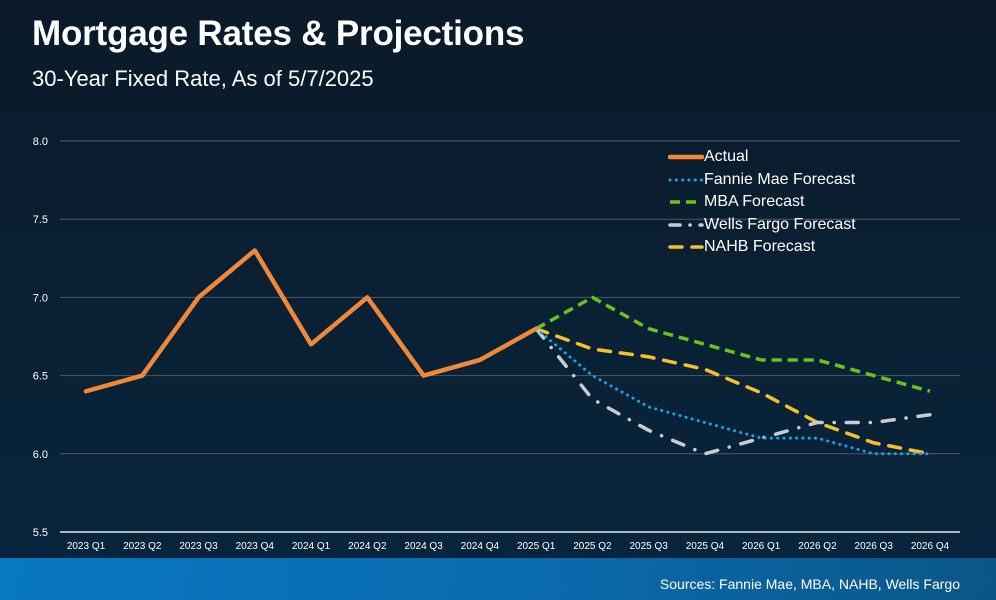 This screenshot has height=600, width=996. I want to click on y-tick-label: 6.5, so click(40, 377).